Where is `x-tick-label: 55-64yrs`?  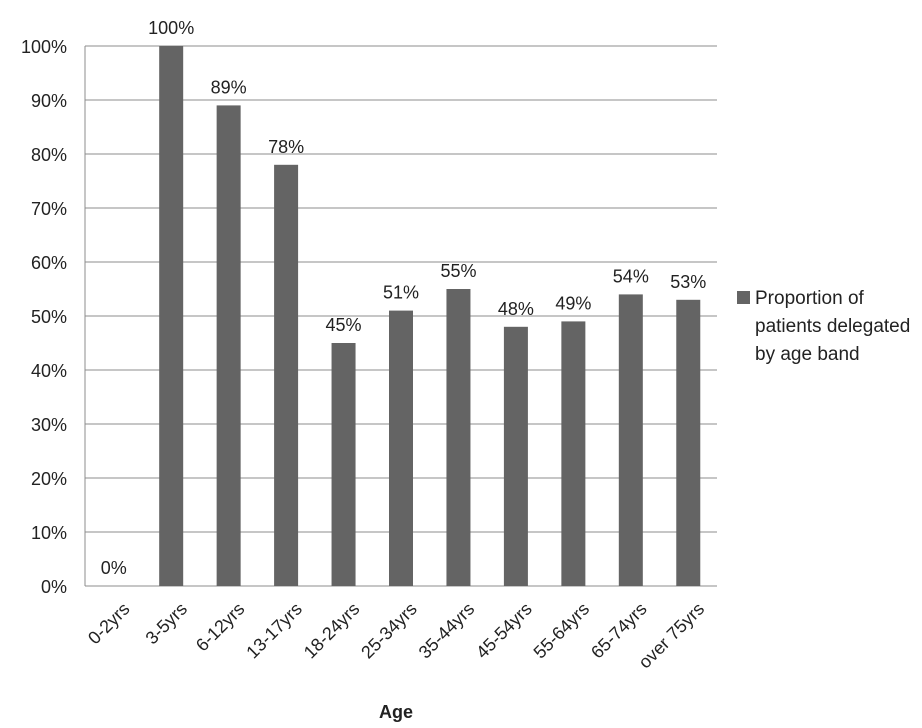
x-tick-label: 55-64yrs is located at coordinates (562, 631).